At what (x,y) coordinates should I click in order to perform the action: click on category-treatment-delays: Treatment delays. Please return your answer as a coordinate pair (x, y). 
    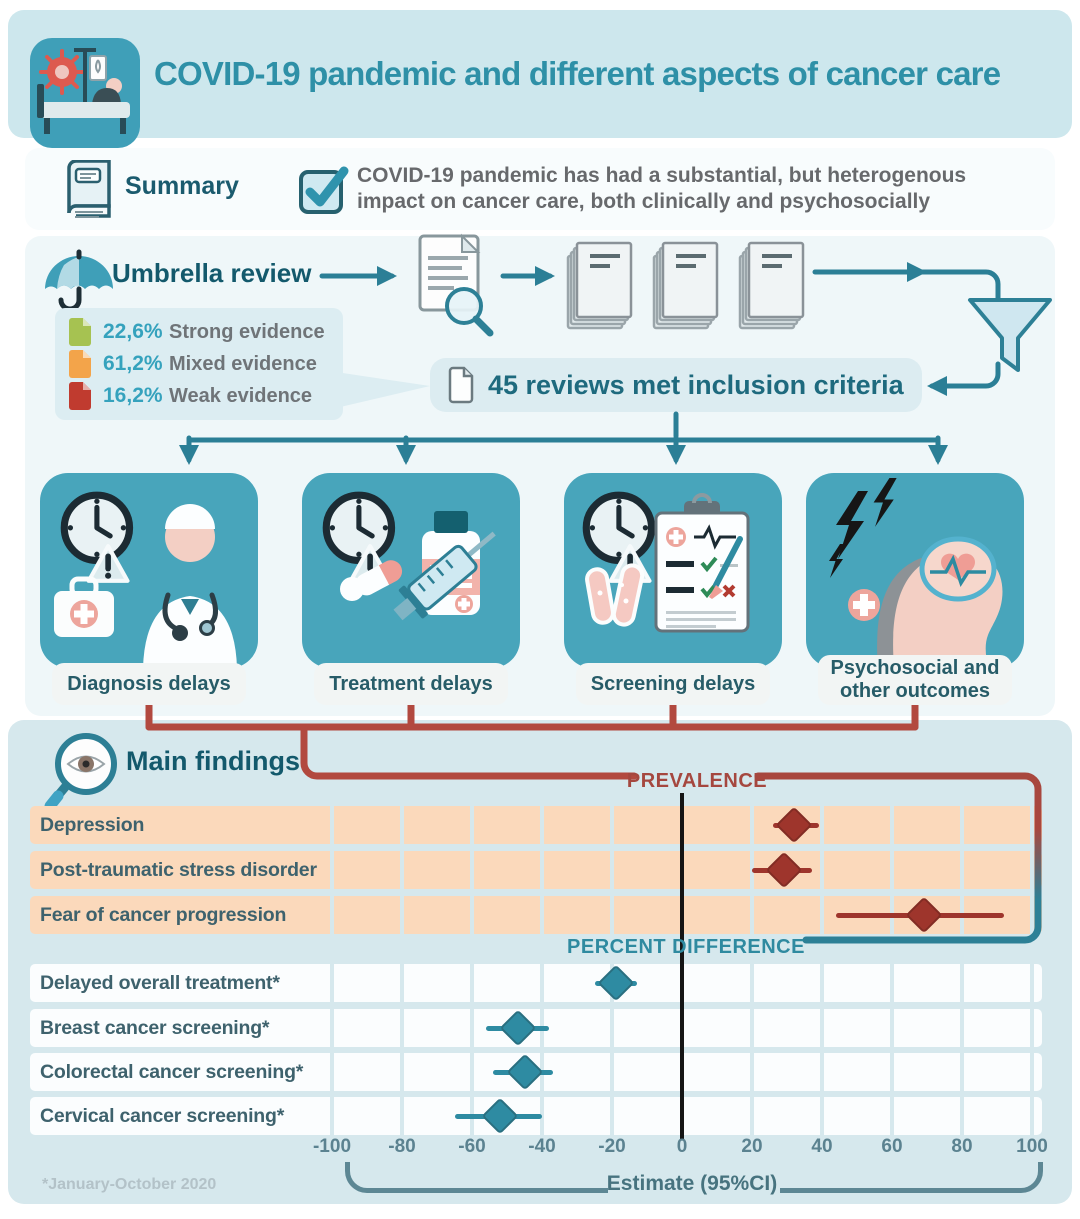
    Looking at the image, I should click on (411, 594).